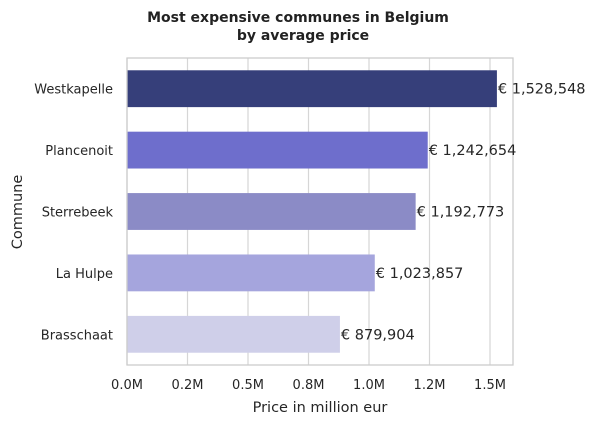 This screenshot has height=423, width=593. Describe the element at coordinates (248, 385) in the screenshot. I see `x-tick-label: 0.5M` at that location.